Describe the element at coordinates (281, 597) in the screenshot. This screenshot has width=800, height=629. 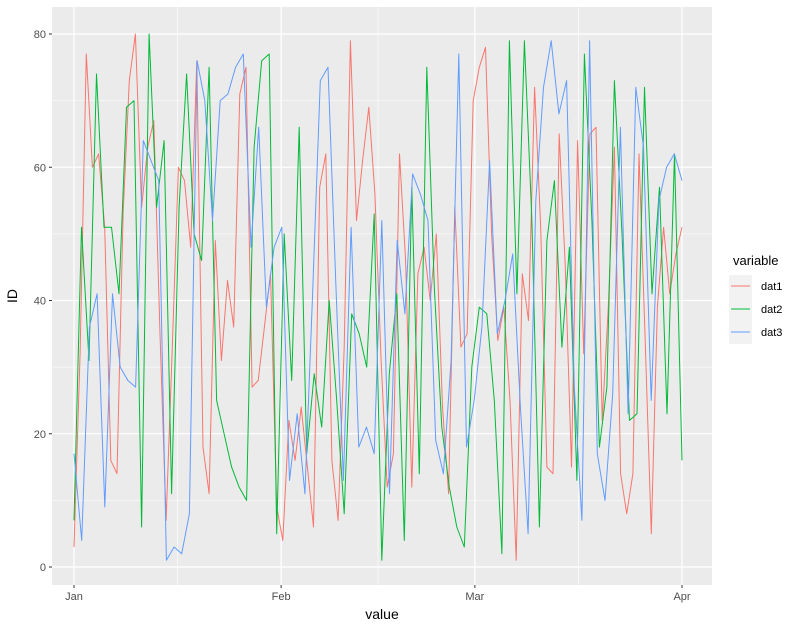
I see `x-tick-label: Feb` at that location.